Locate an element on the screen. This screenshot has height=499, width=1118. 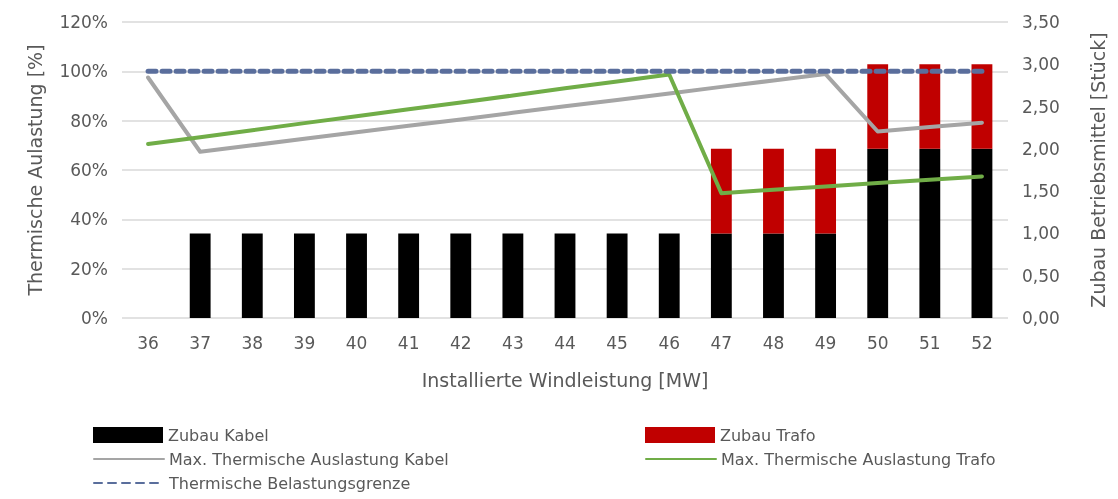
x-tick-label: 46 is located at coordinates (669, 342).